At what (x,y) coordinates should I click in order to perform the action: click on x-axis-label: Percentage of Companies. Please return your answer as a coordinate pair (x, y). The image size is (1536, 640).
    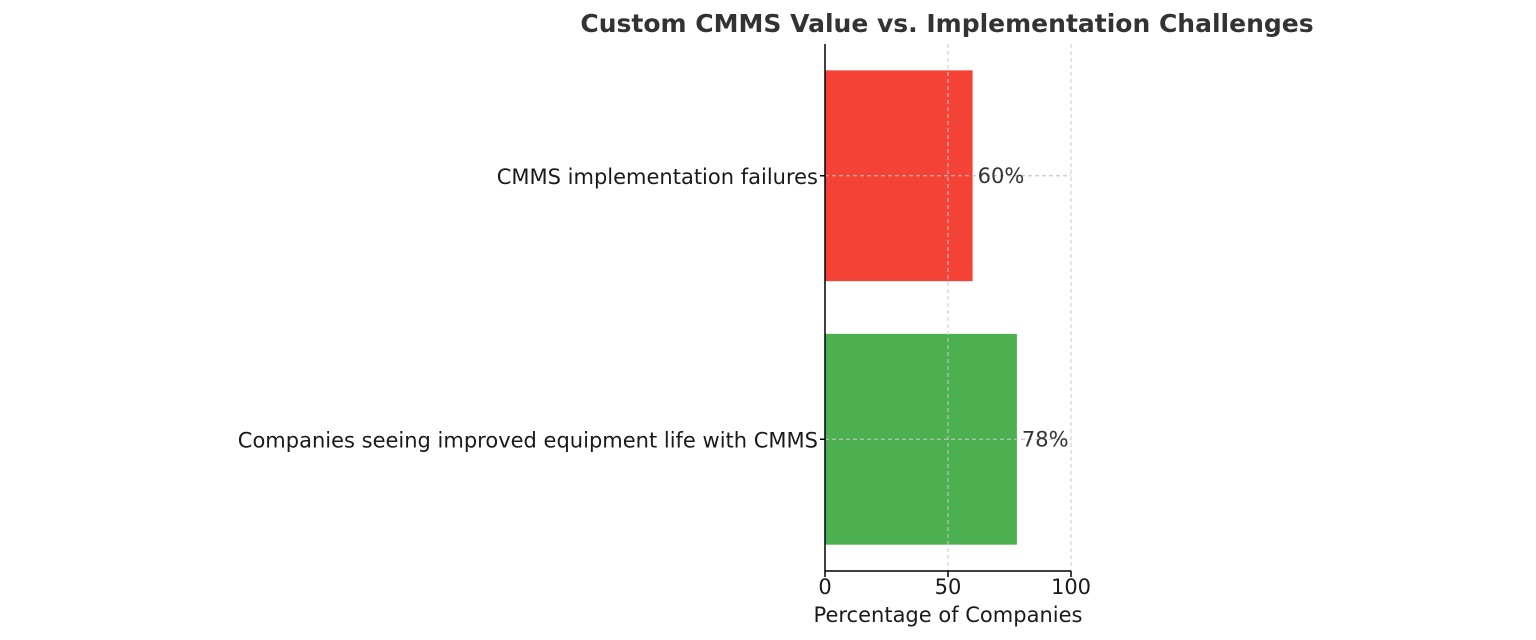
    Looking at the image, I should click on (948, 615).